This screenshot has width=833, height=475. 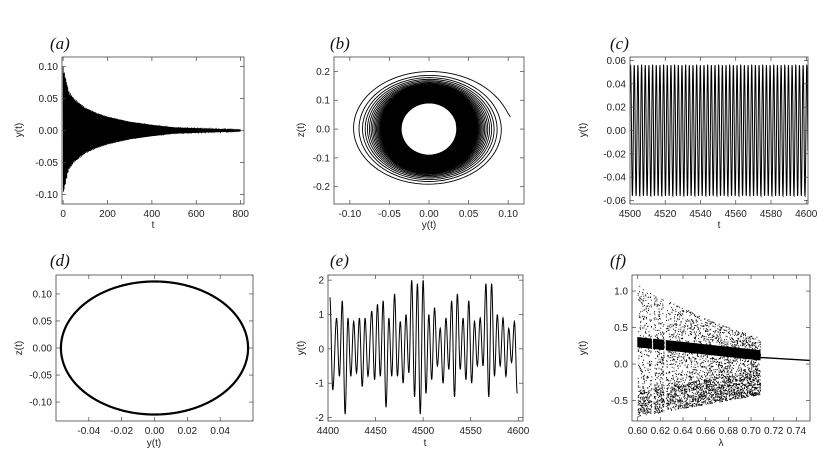 What do you see at coordinates (617, 108) in the screenshot?
I see `y-tick-label: 0.02` at bounding box center [617, 108].